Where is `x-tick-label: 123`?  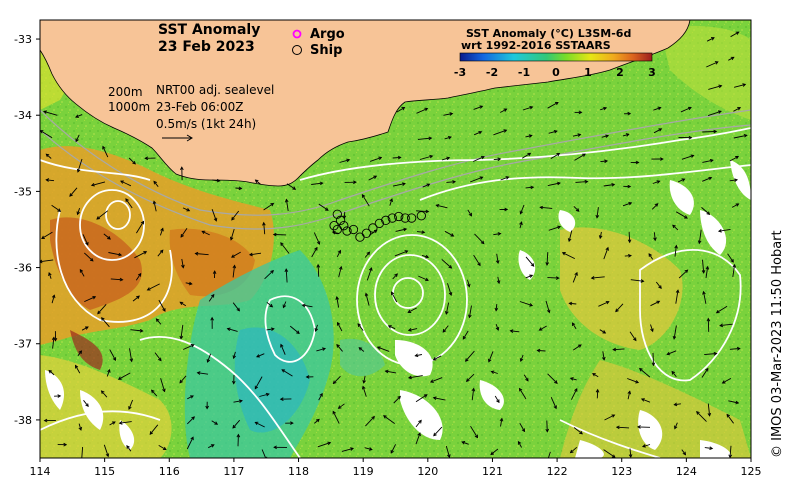
x-tick-label: 123 is located at coordinates (621, 471).